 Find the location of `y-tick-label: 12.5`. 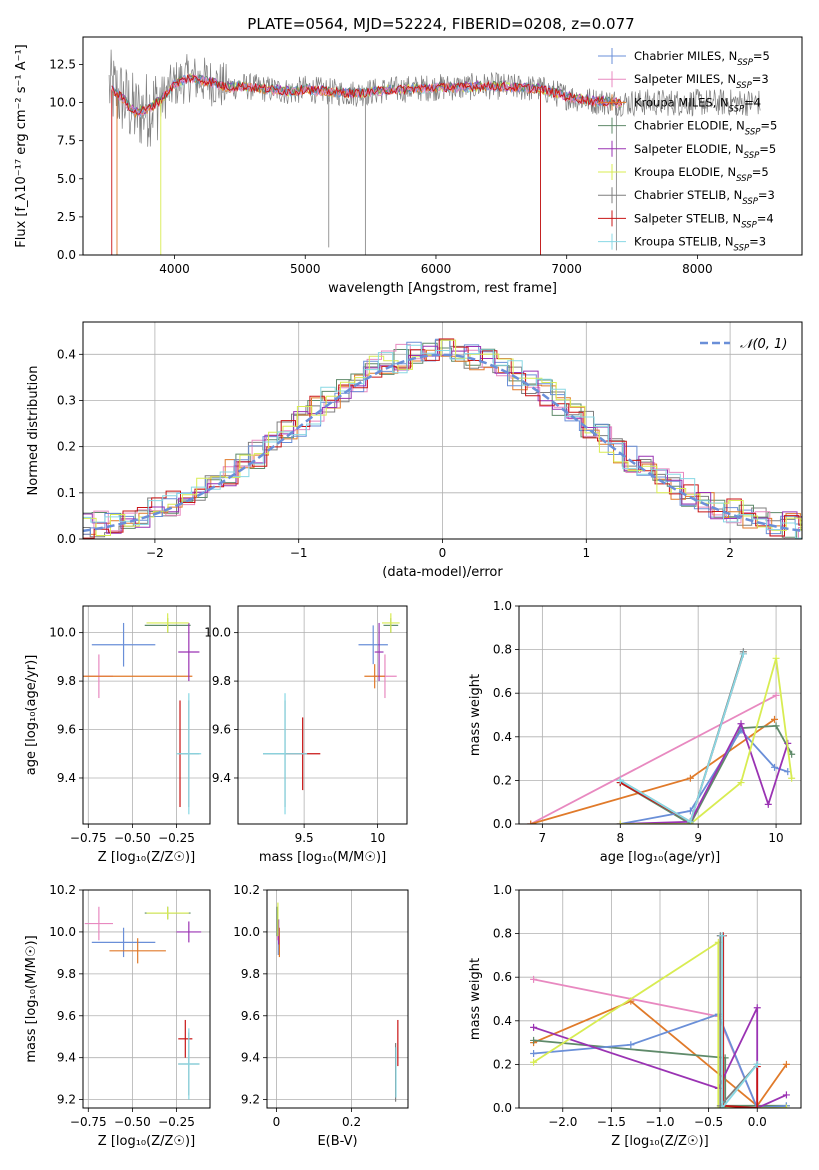

y-tick-label: 12.5 is located at coordinates (62, 64).